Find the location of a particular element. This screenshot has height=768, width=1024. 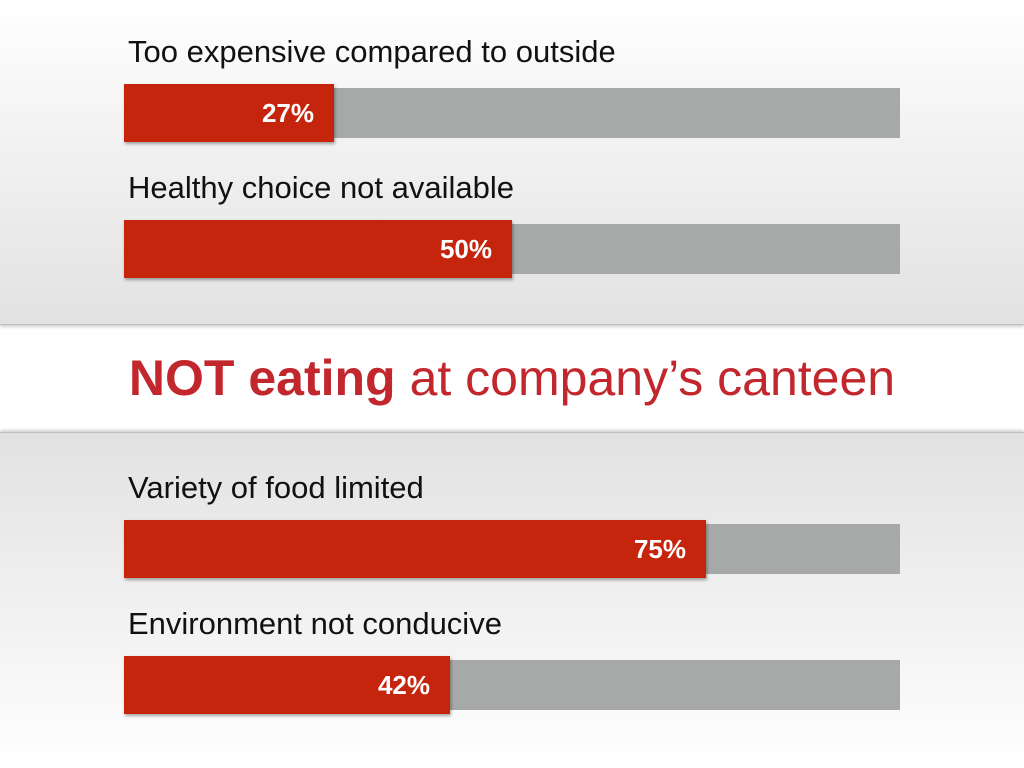

bar-fill: 42% is located at coordinates (287, 685).